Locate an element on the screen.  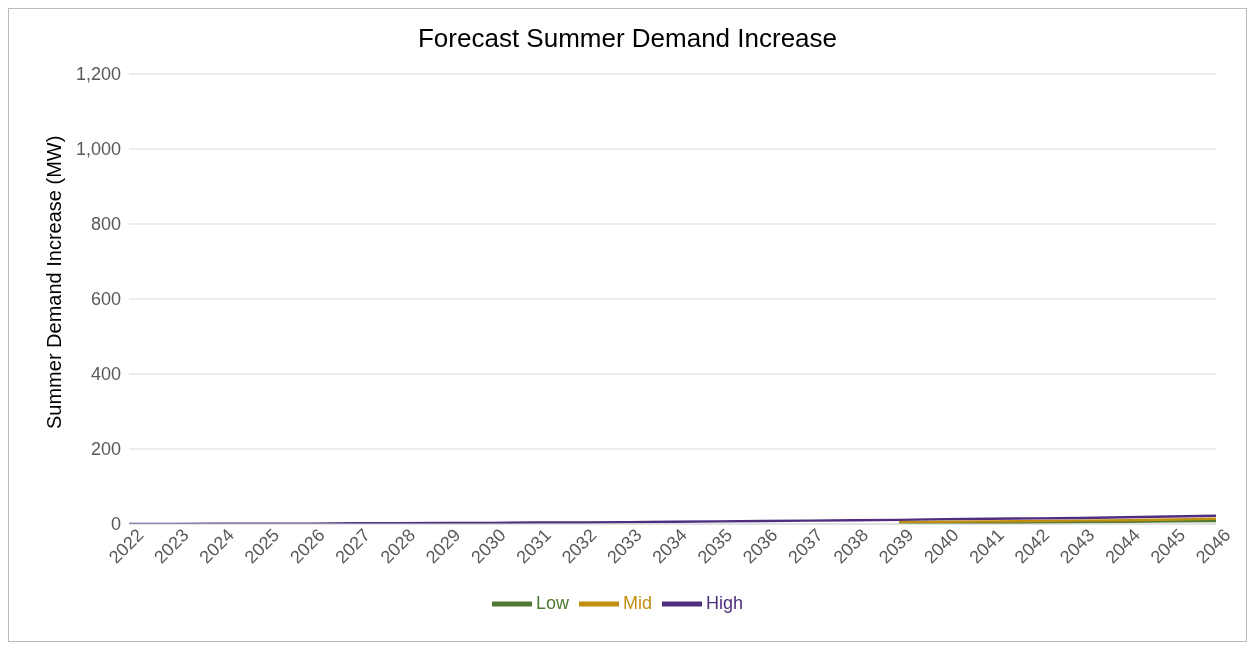
y-axis-title: Summer Demand Increase (MW) is located at coordinates (54, 282).